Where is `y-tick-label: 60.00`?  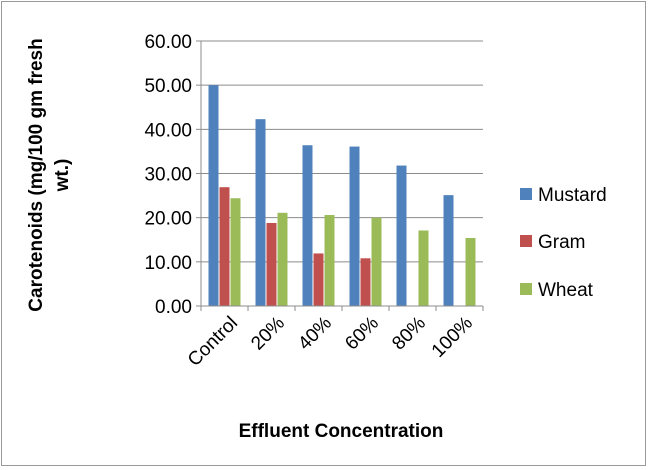
y-tick-label: 60.00 is located at coordinates (168, 42).